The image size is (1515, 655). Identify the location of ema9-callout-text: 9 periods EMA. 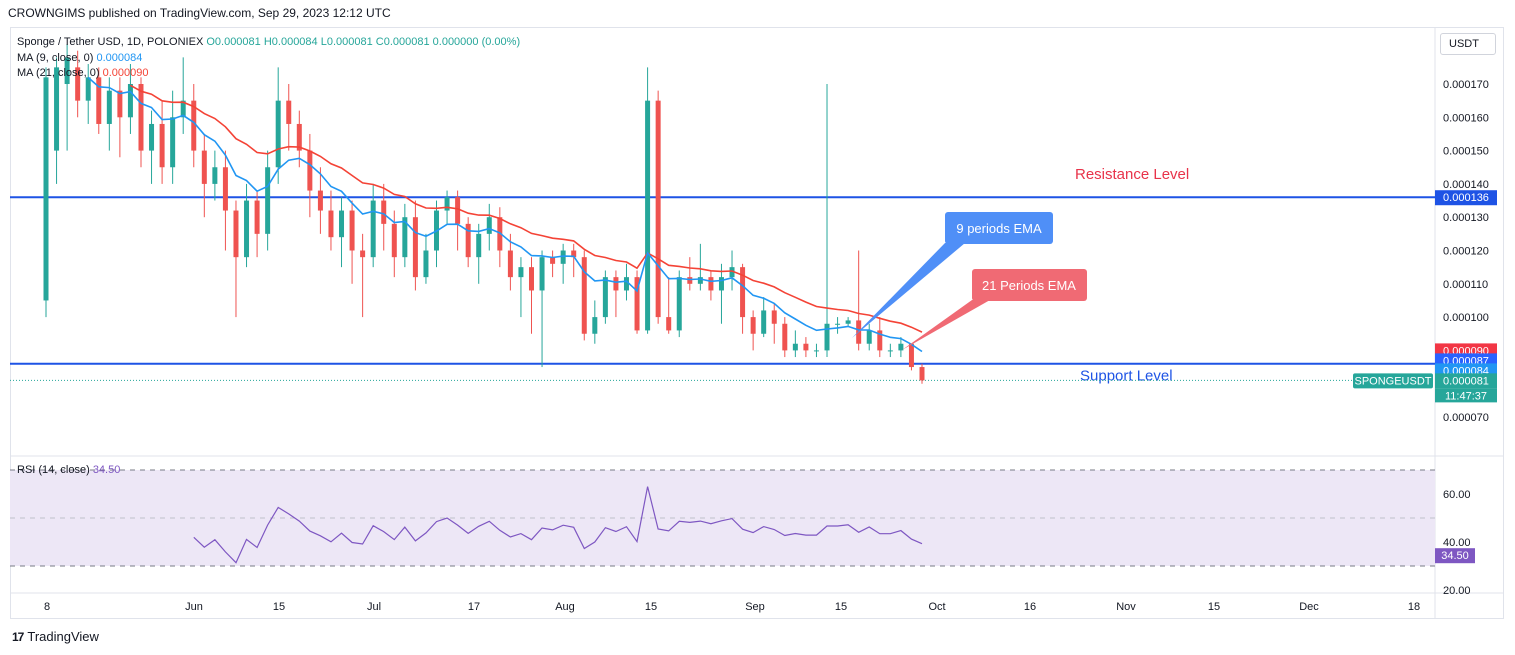
(999, 228).